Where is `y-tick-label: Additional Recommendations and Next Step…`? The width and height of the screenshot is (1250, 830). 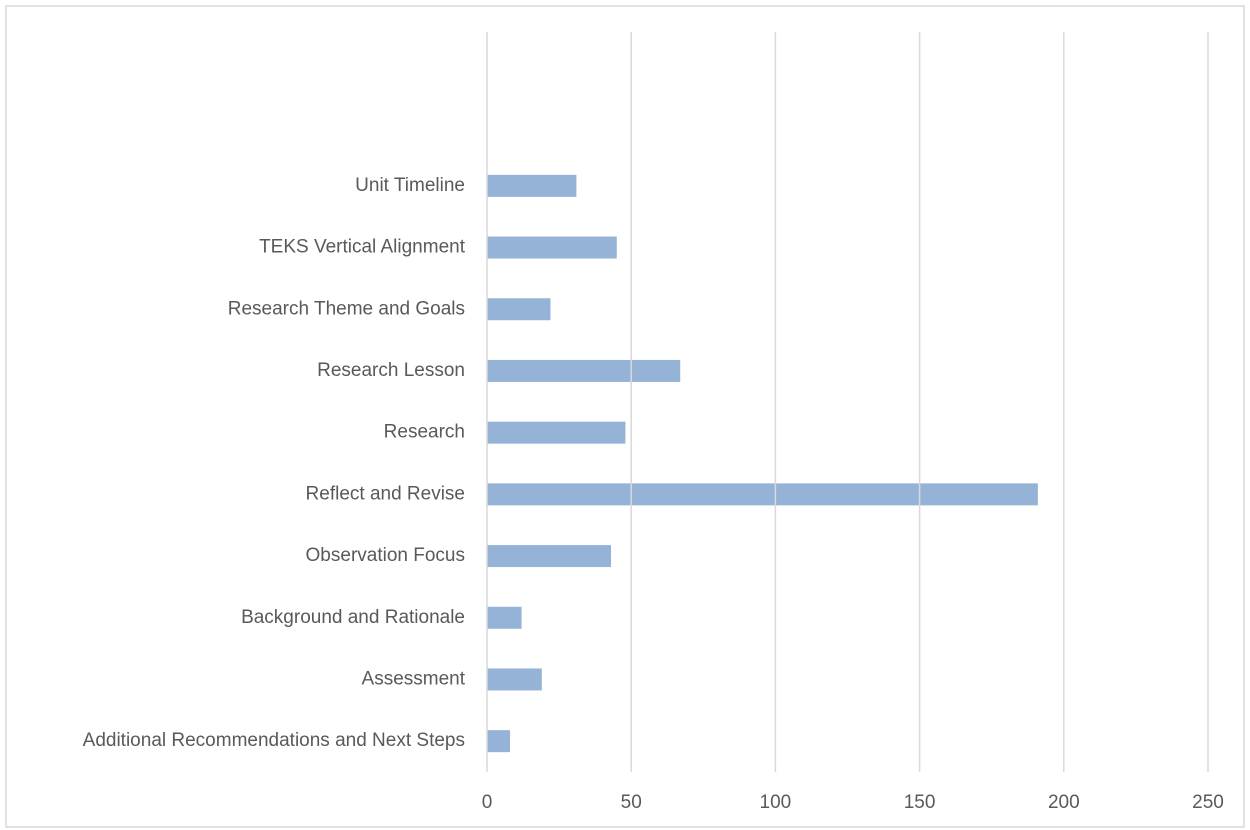
y-tick-label: Additional Recommendations and Next Step… is located at coordinates (274, 740).